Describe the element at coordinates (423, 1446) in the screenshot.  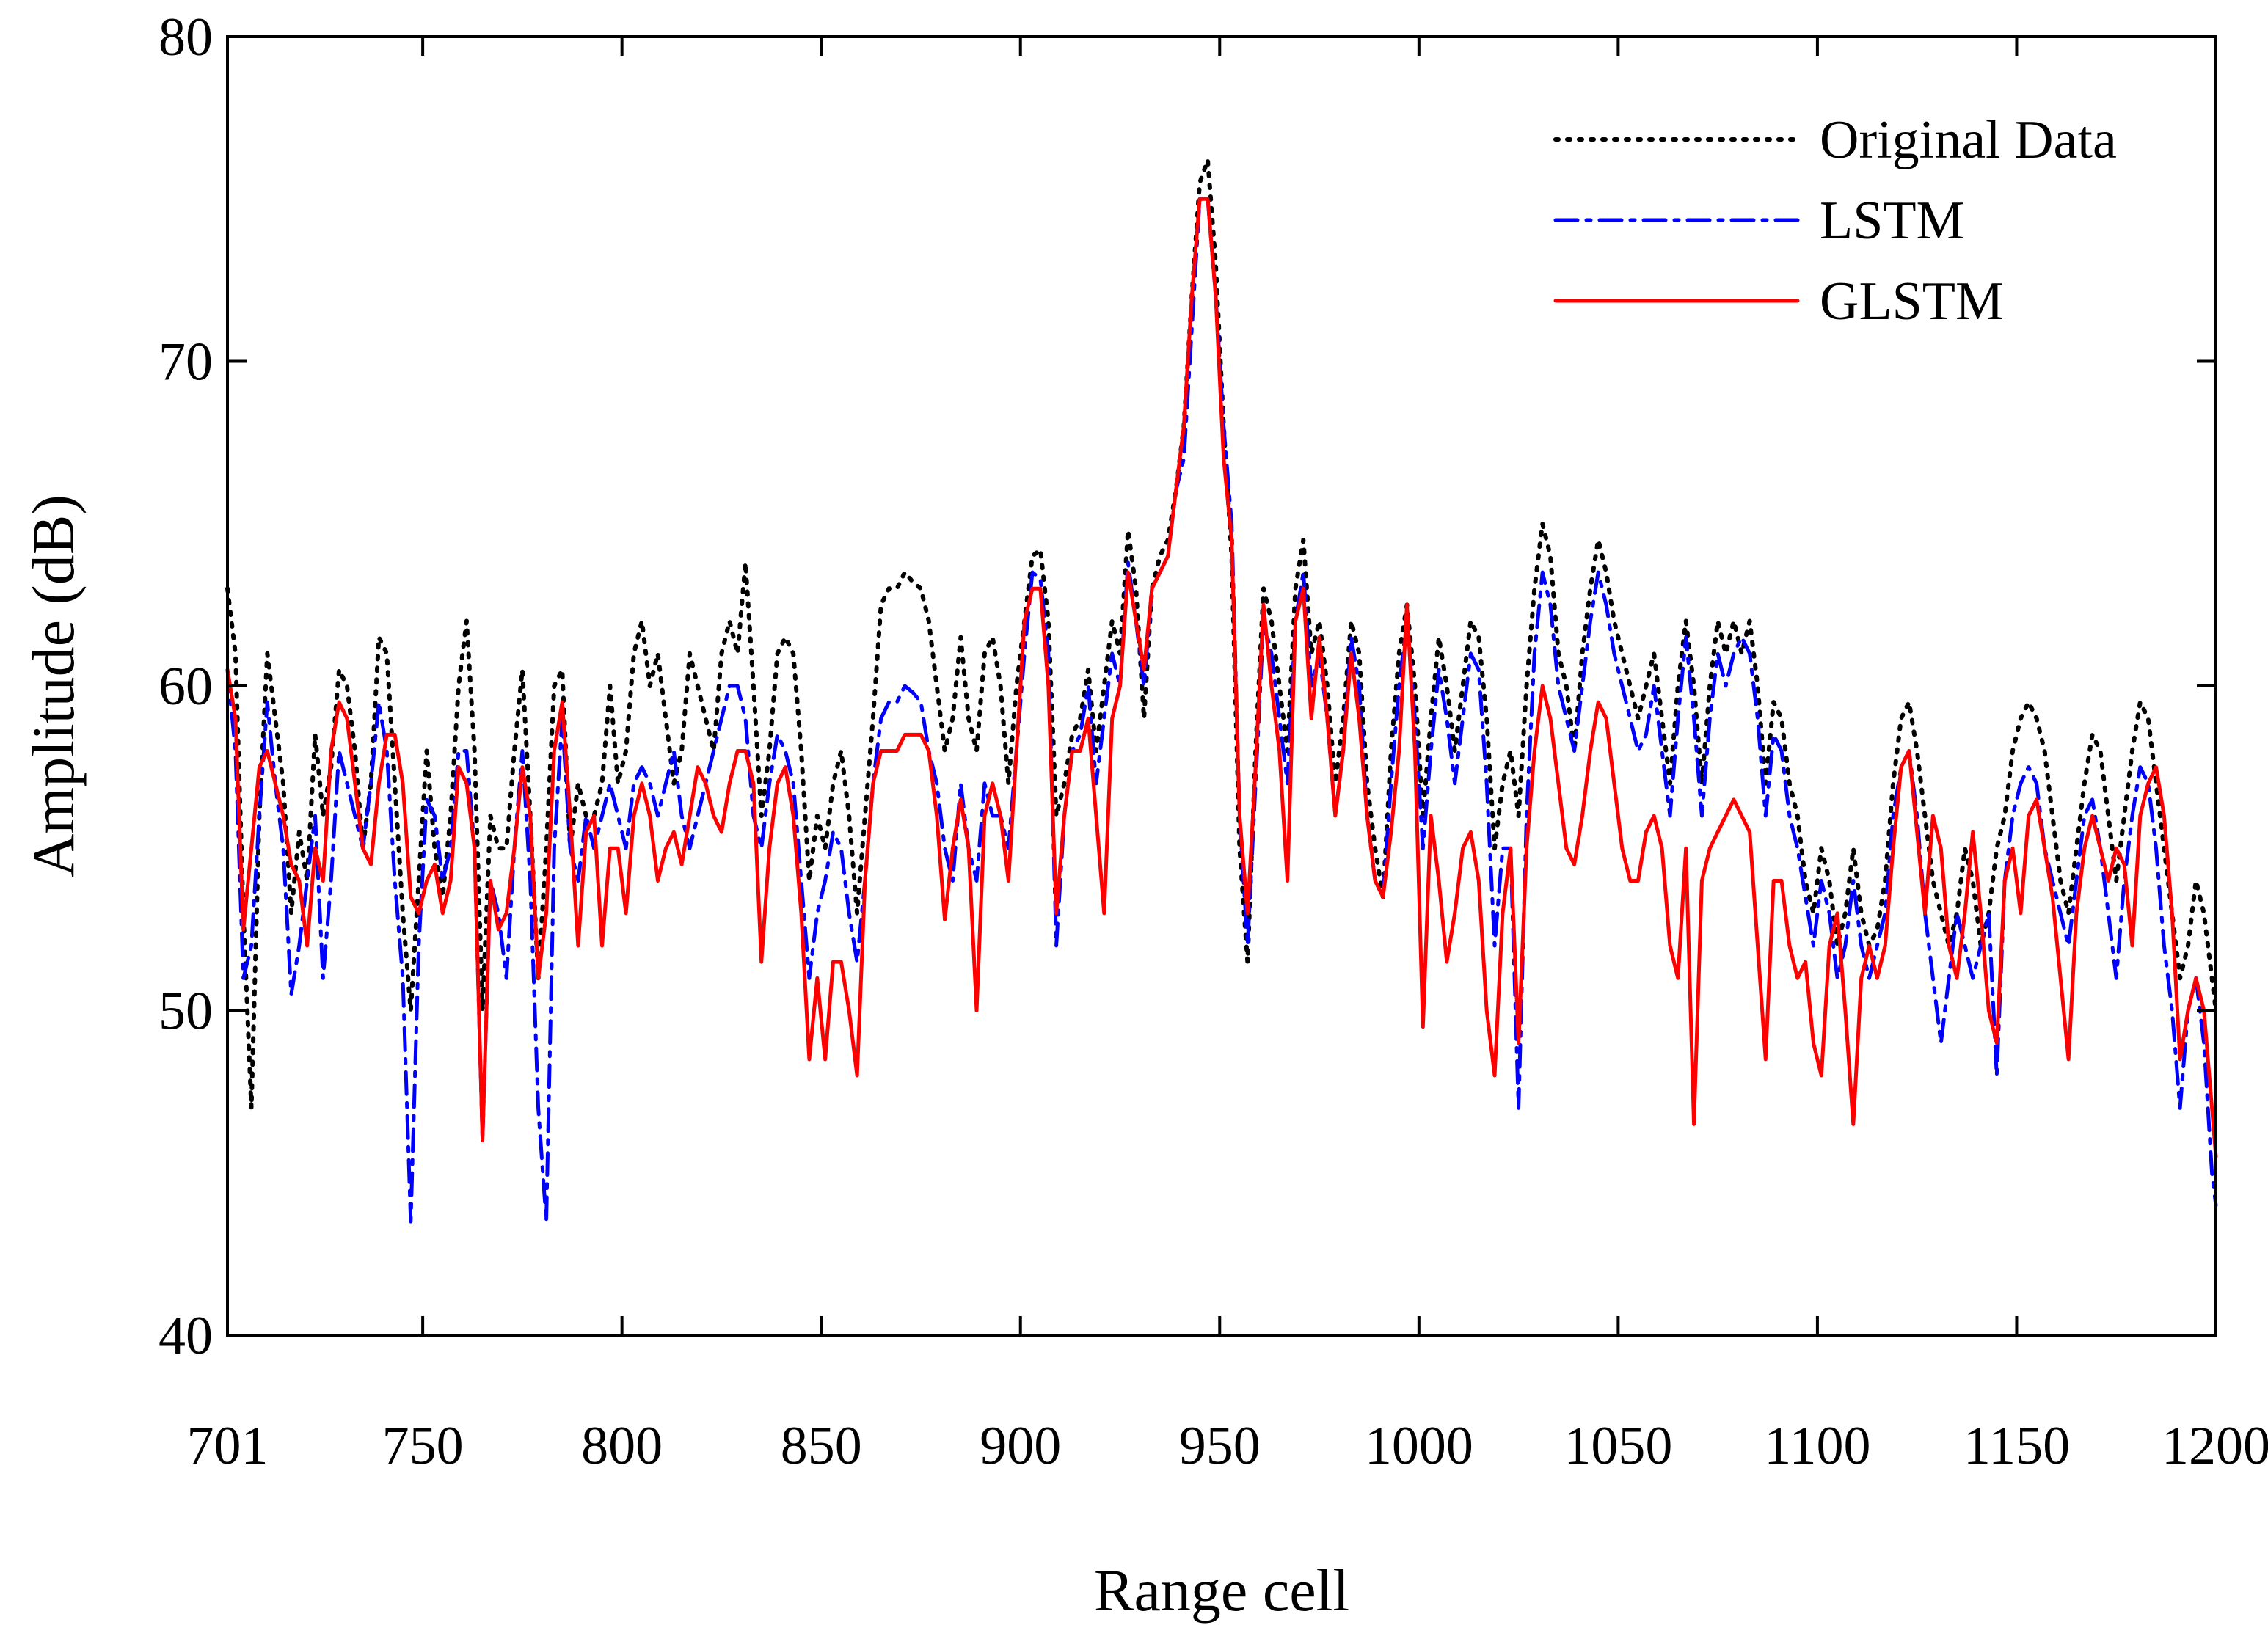
I see `x-tick-label: 750` at that location.